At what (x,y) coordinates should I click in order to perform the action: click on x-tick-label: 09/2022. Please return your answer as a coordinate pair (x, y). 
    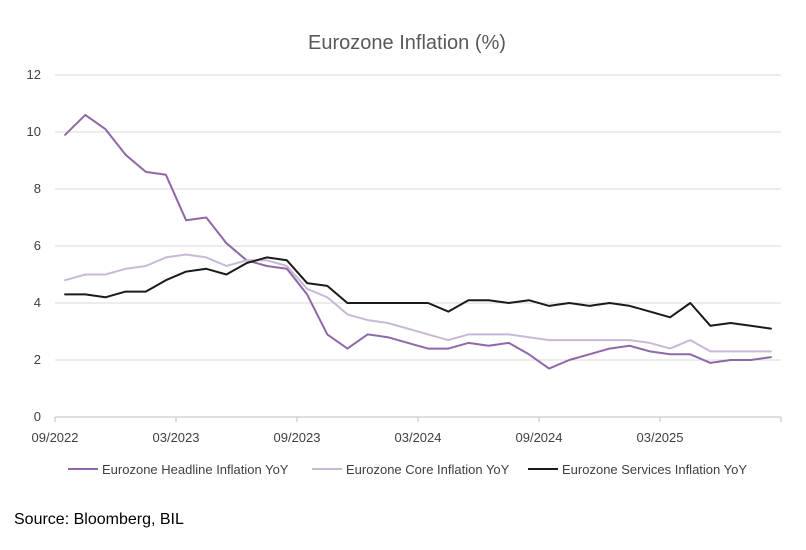
    Looking at the image, I should click on (55, 437).